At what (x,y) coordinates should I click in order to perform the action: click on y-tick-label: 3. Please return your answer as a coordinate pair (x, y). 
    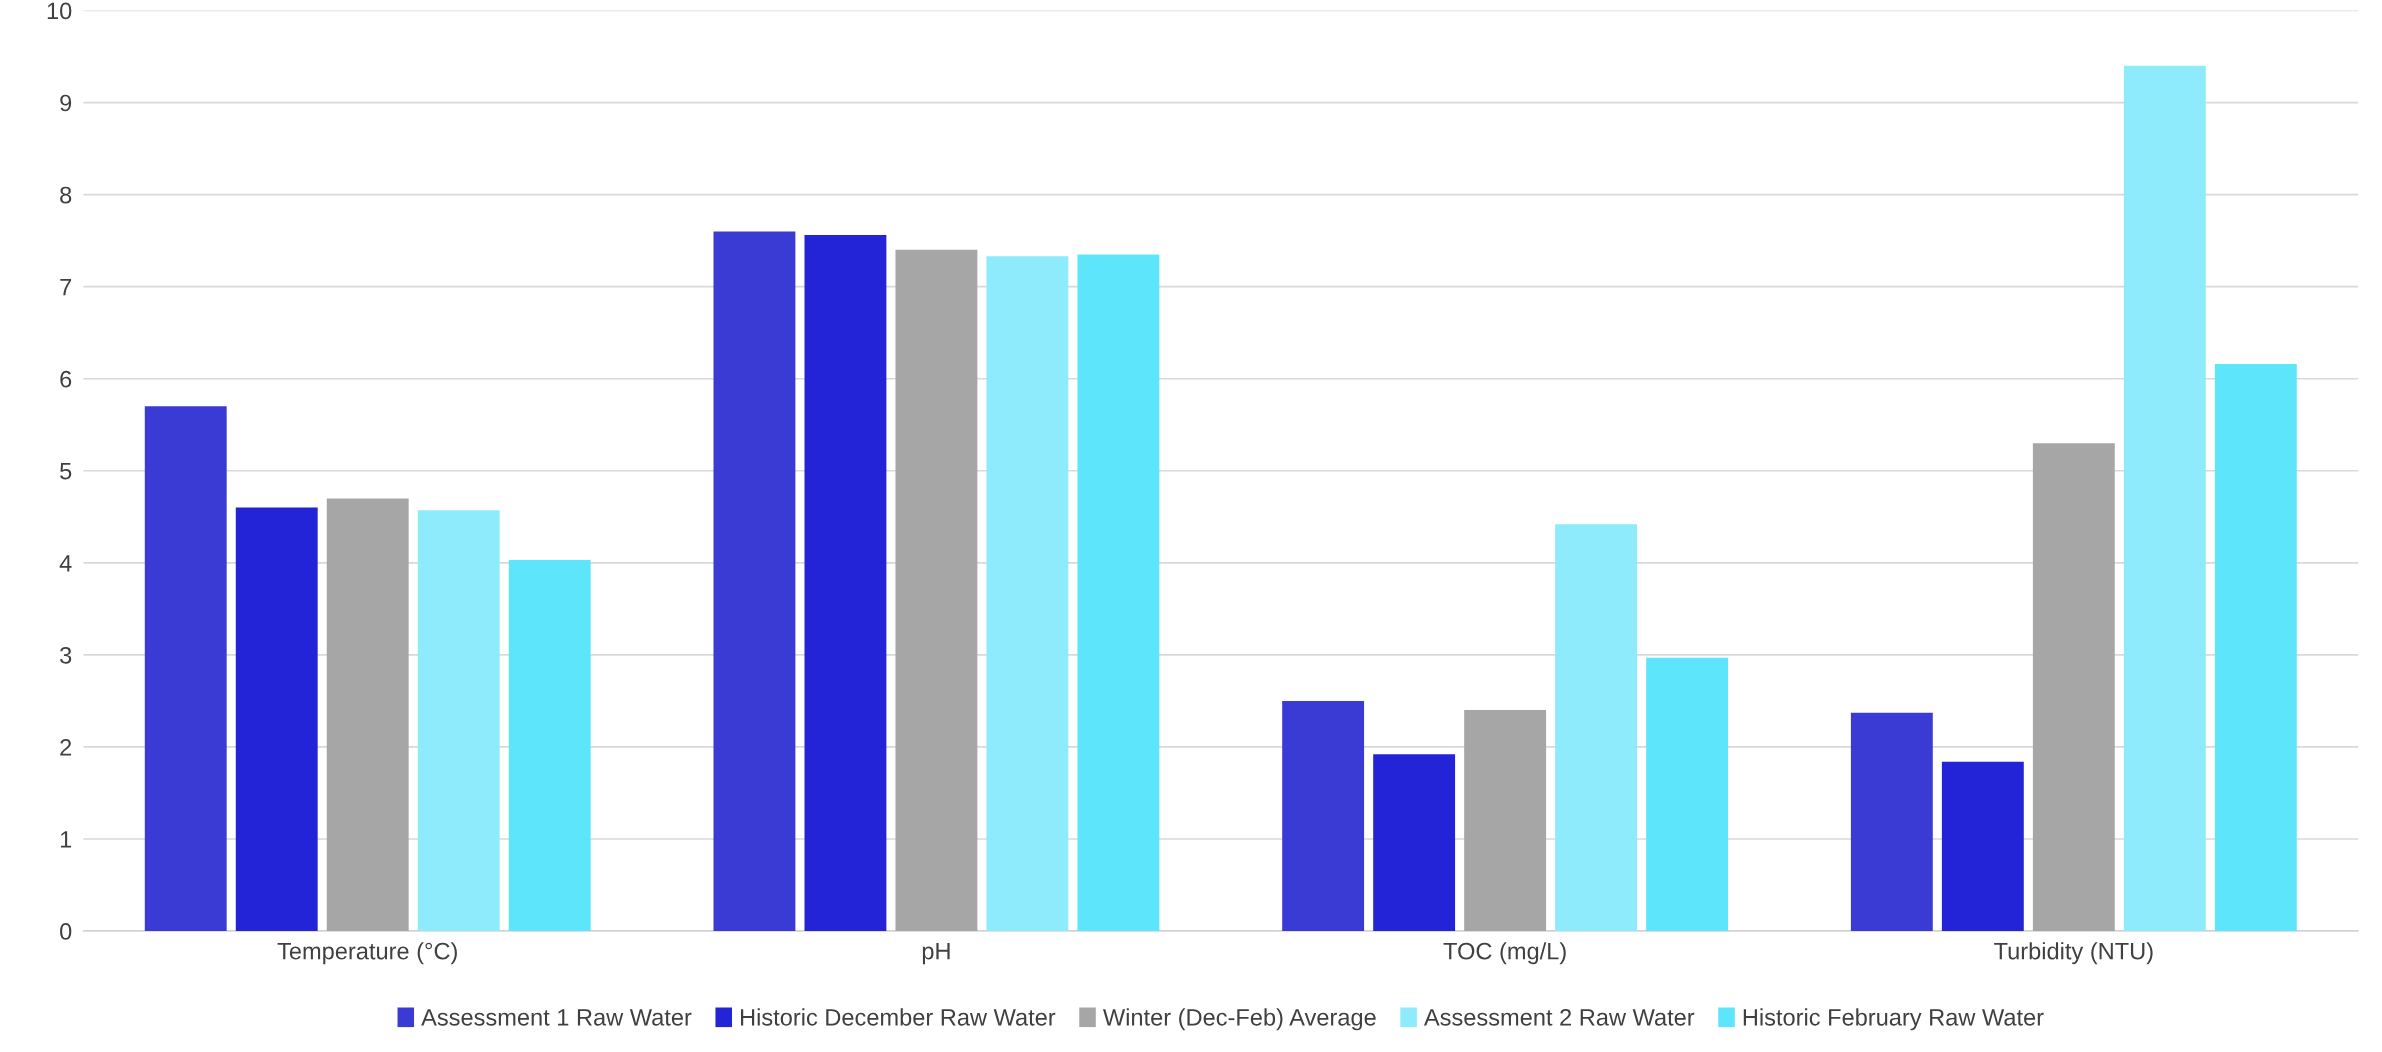
    Looking at the image, I should click on (66, 655).